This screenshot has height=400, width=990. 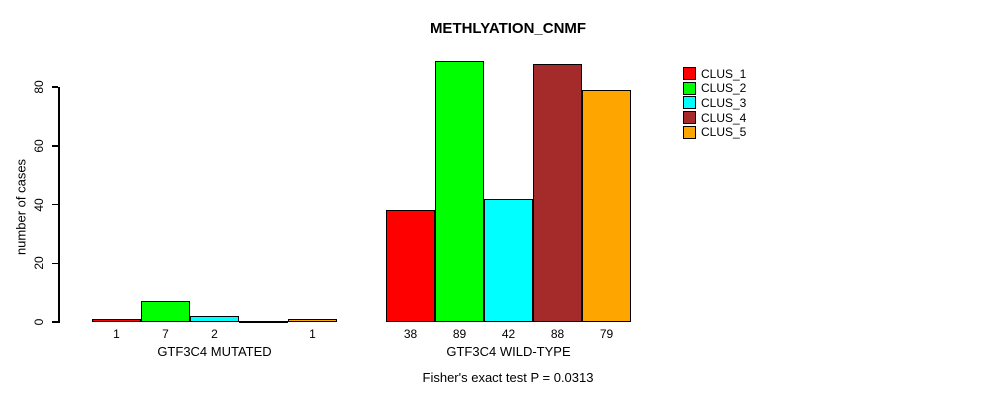 I want to click on bar-value: 7, so click(x=165, y=334).